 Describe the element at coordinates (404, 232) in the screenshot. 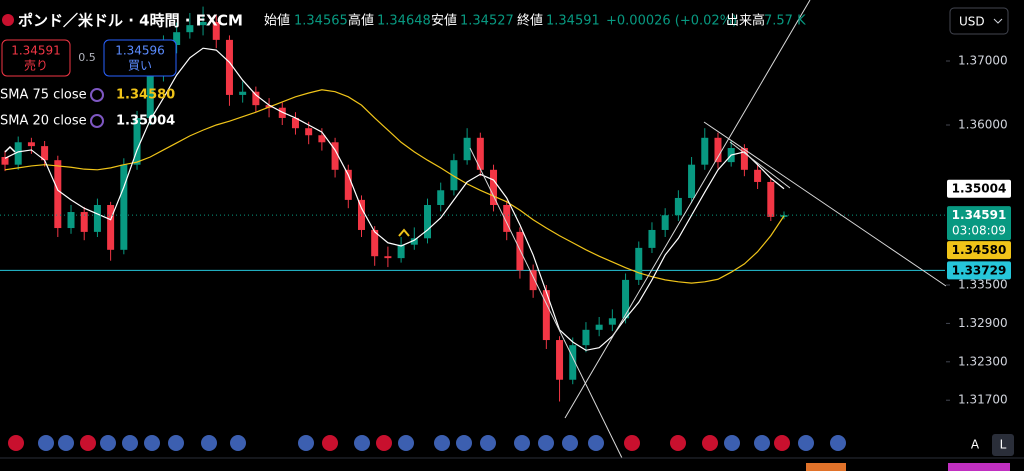

I see `signal-arrow` at that location.